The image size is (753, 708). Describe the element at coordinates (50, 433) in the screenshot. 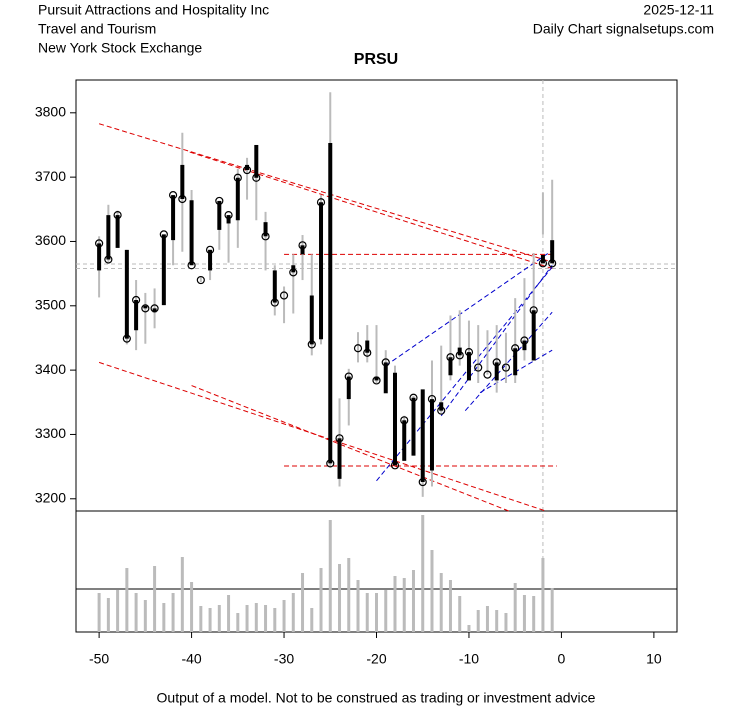

I see `y-tick-label: 3300` at that location.